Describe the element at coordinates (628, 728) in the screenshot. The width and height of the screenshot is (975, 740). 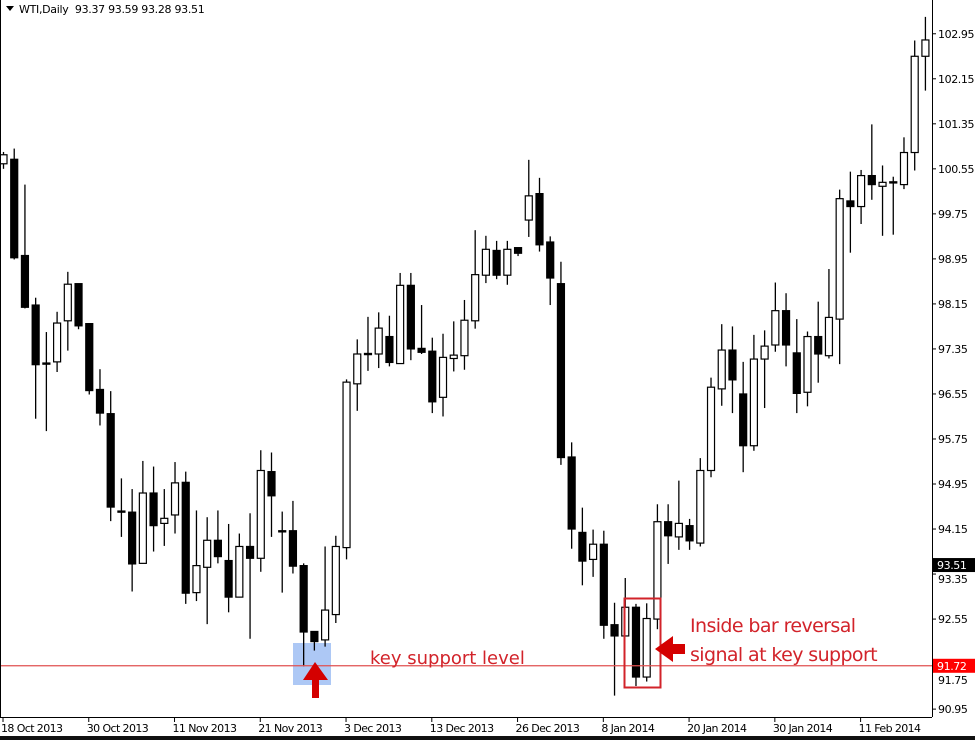
I see `x-tick-label: 8 Jan 2014` at that location.